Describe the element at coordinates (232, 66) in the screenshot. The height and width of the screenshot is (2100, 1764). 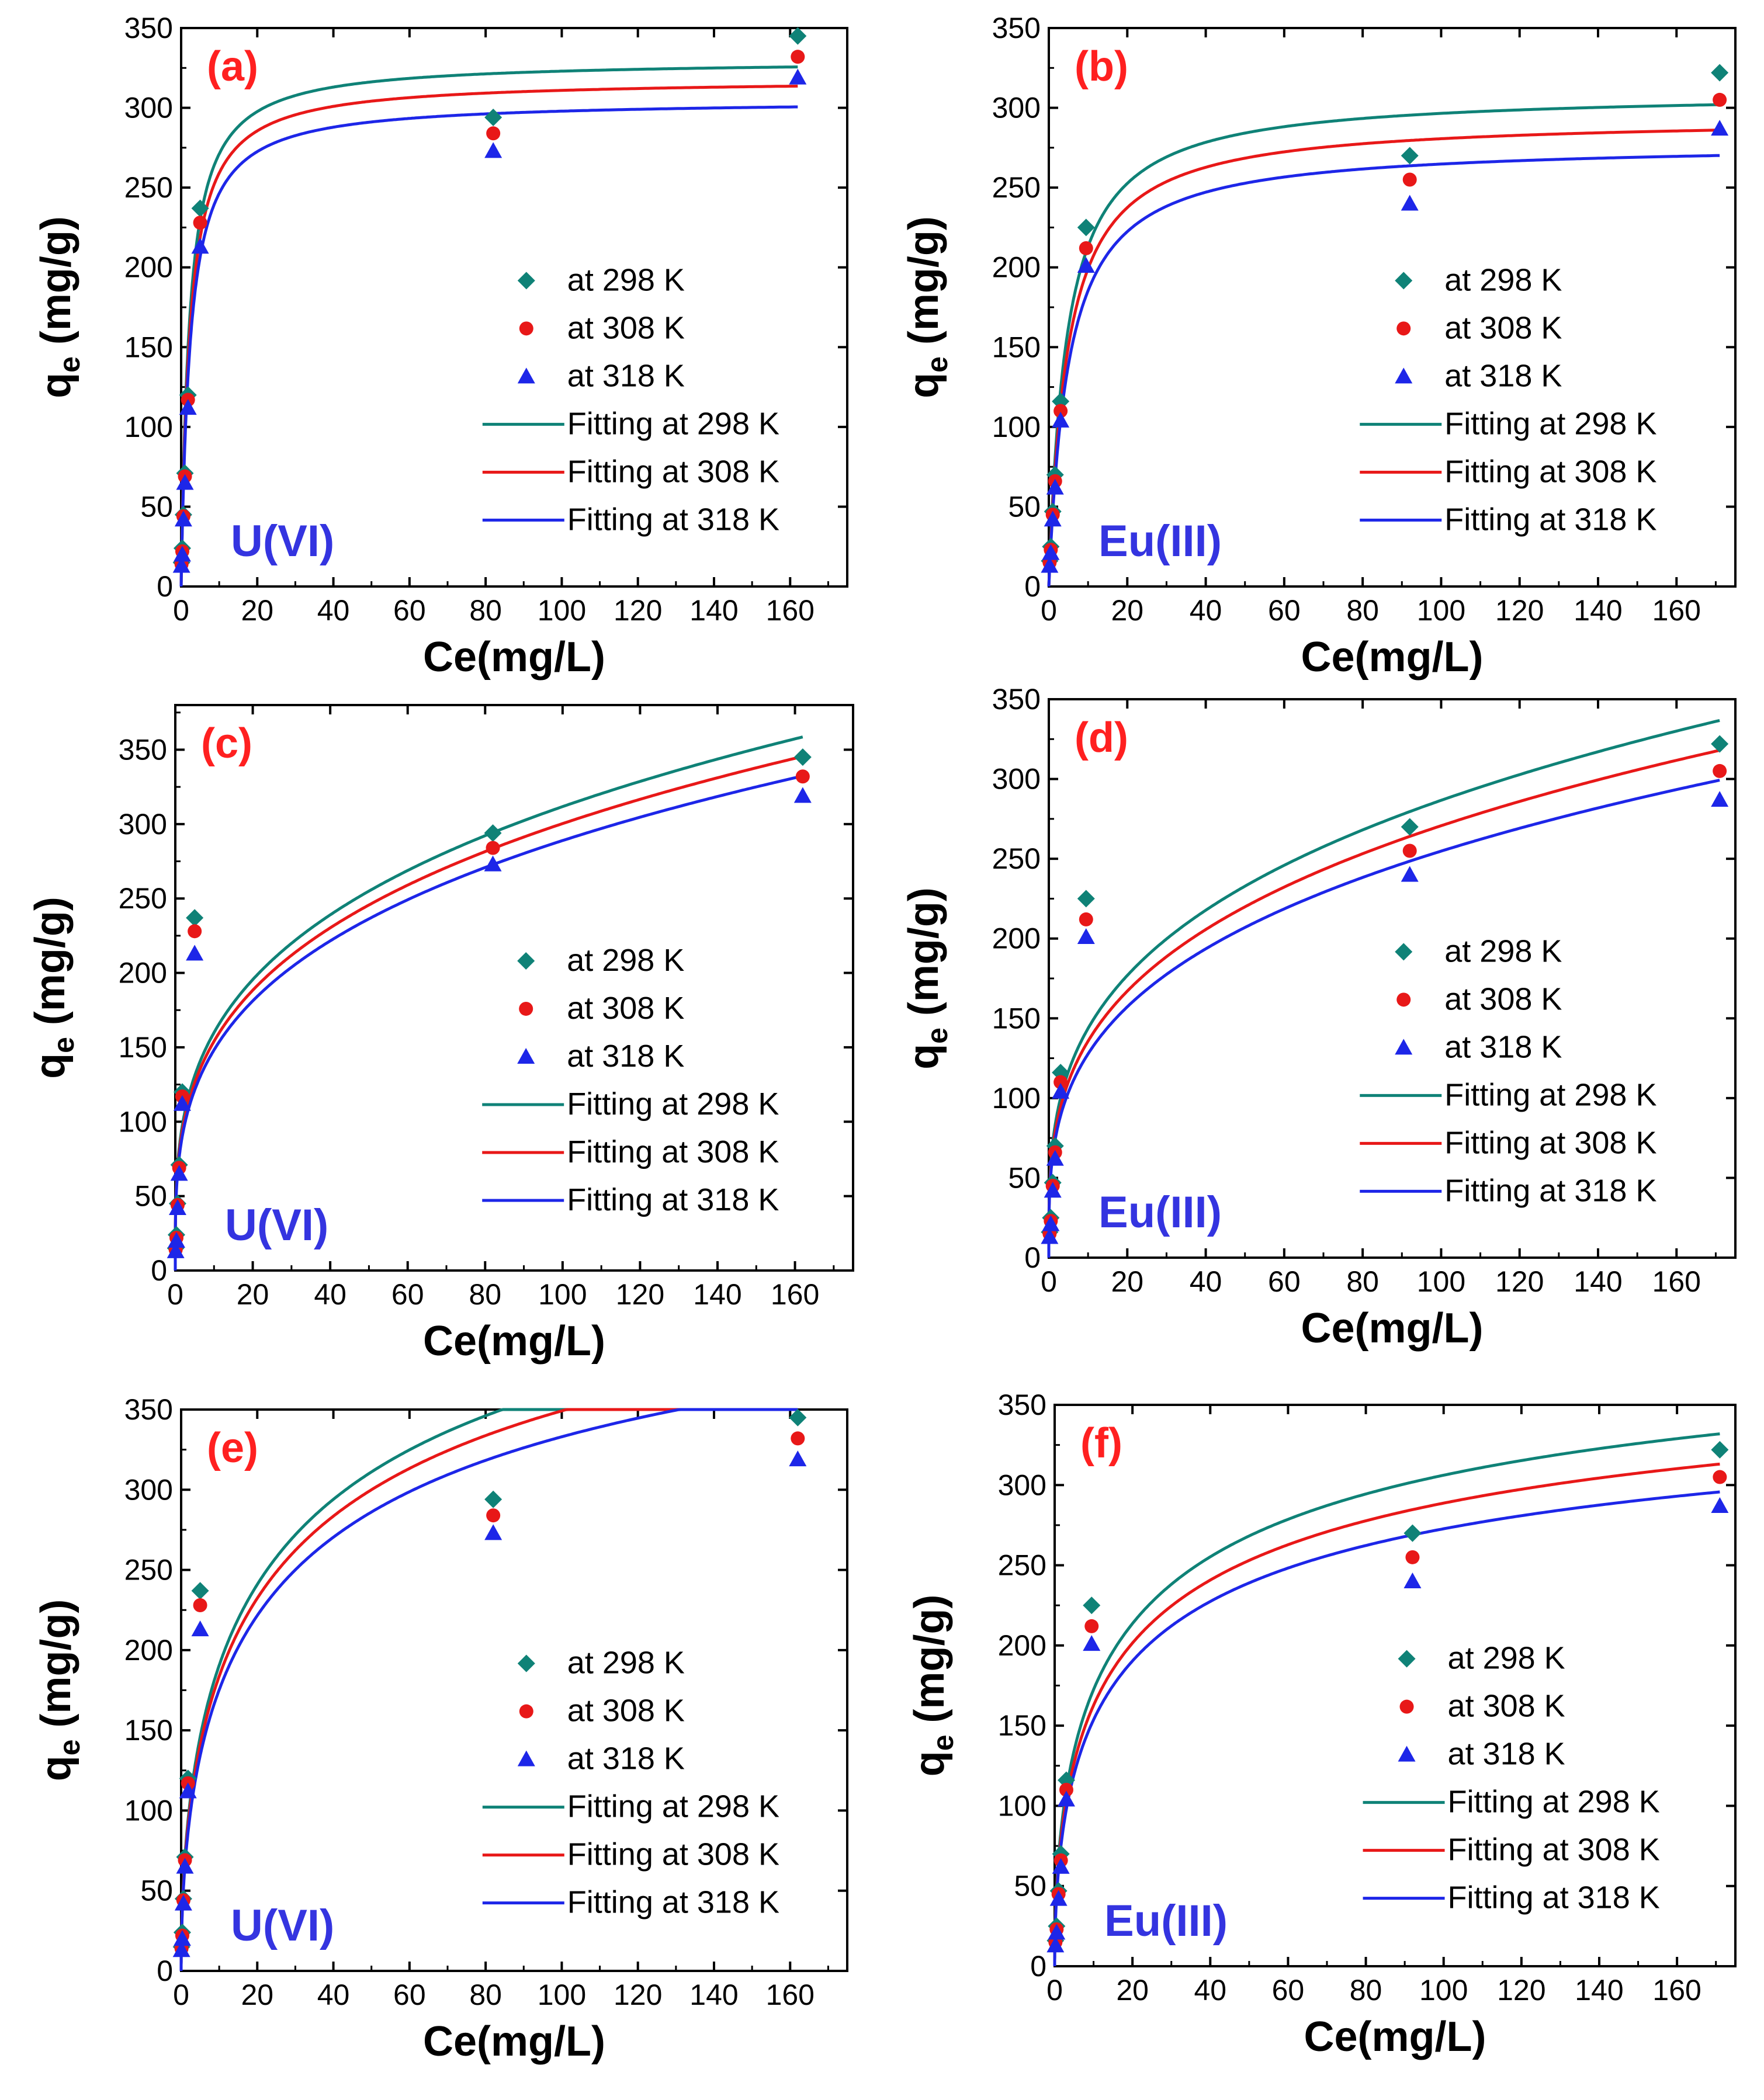
I see `panel-label: (a)` at that location.